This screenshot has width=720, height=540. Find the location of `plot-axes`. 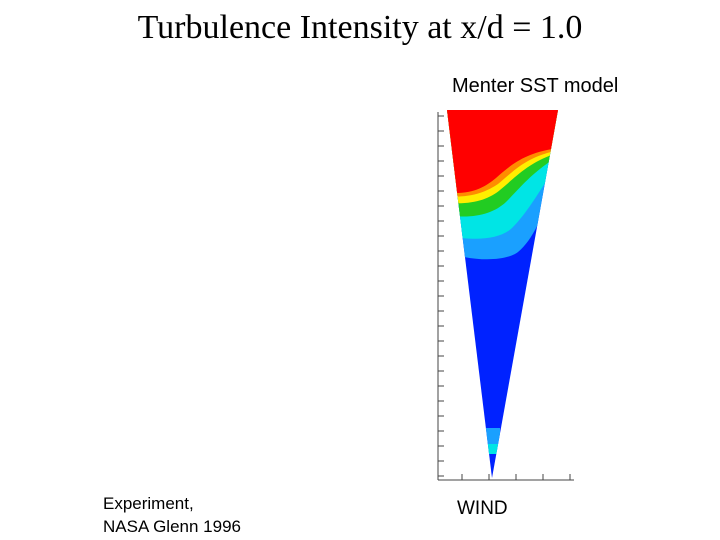

plot-axes is located at coordinates (505, 296).